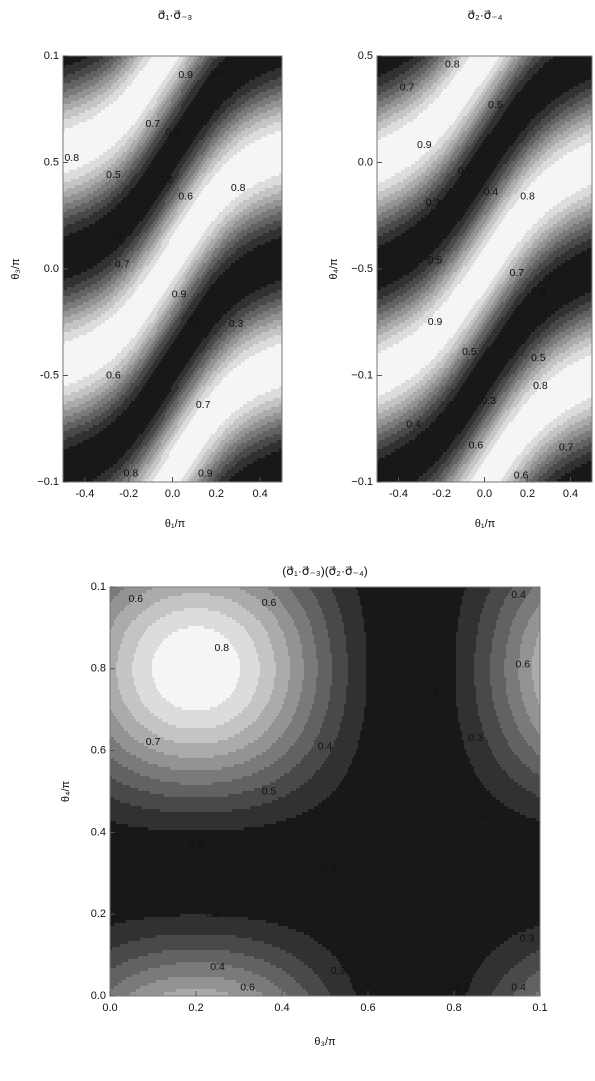 Image resolution: width=595 pixels, height=1081 pixels. What do you see at coordinates (113, 375) in the screenshot?
I see `contour-label: 0.6` at bounding box center [113, 375].